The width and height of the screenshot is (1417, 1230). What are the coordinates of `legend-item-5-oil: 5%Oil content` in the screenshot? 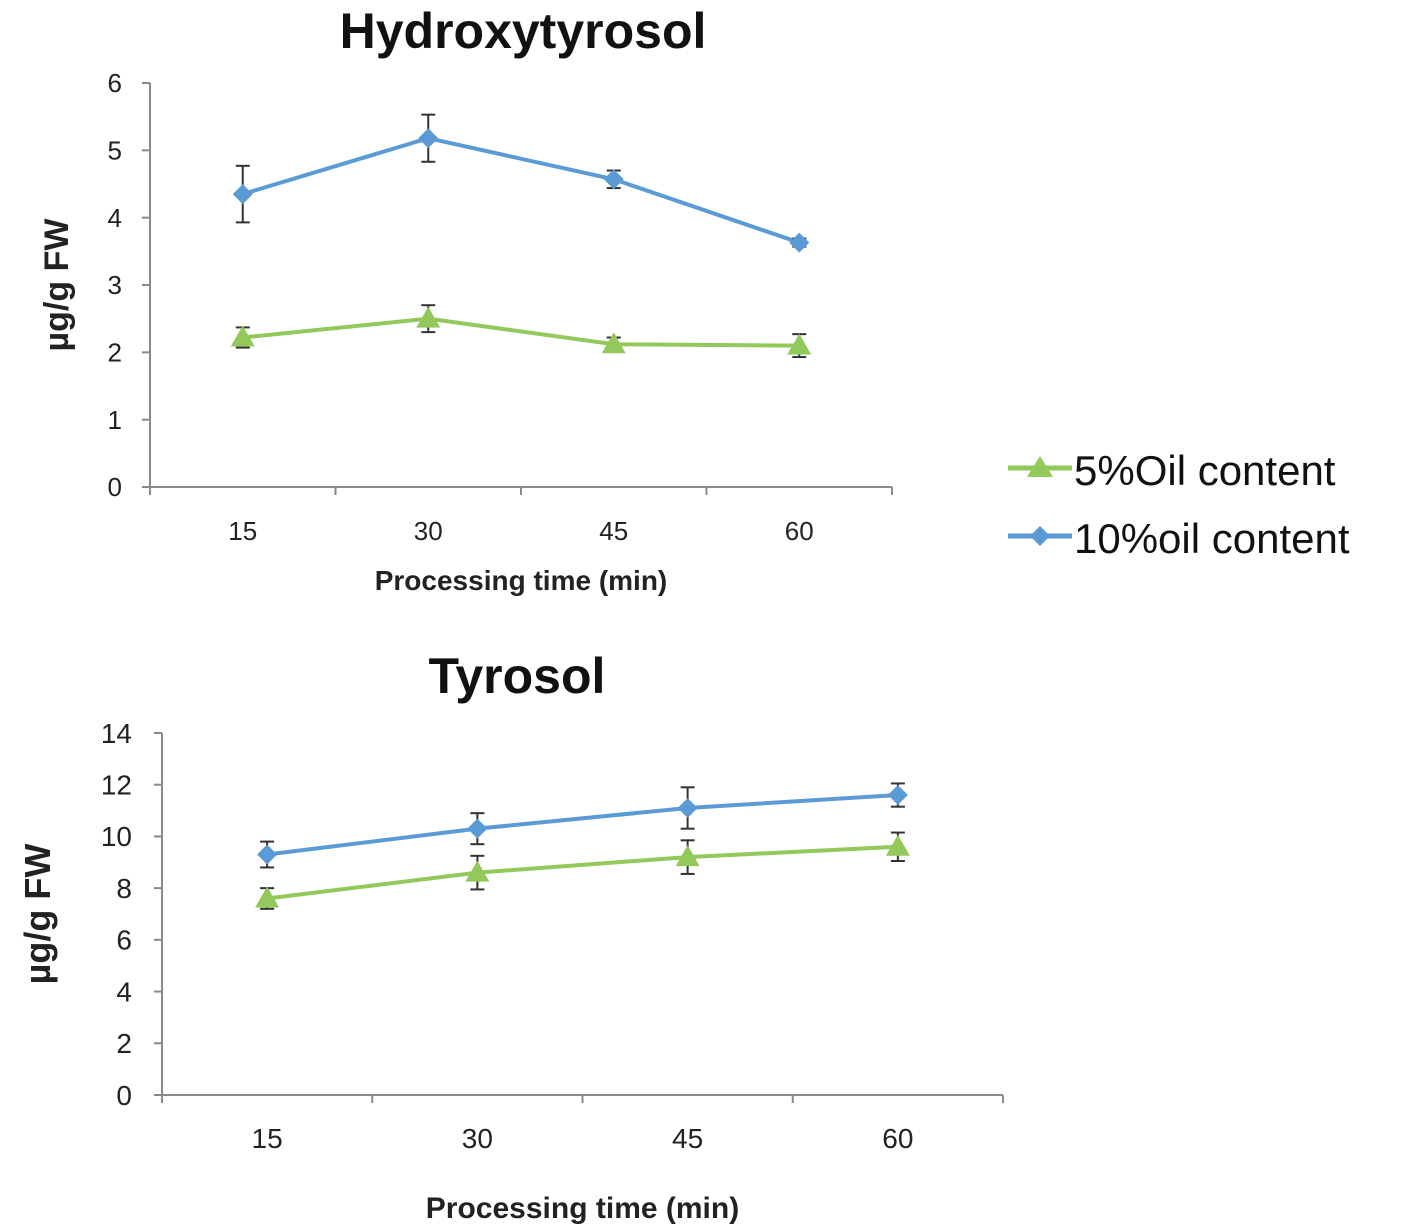 It's located at (1172, 470).